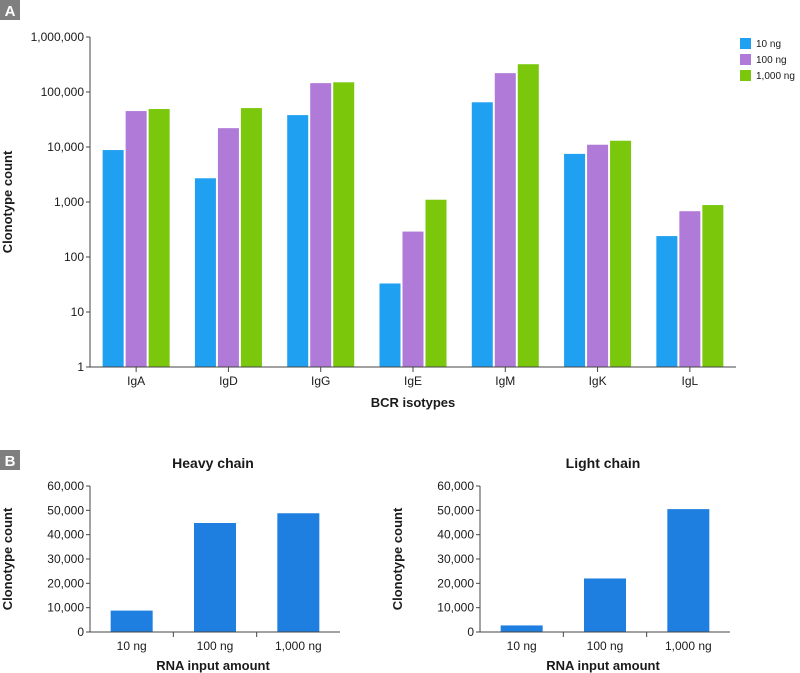 The width and height of the screenshot is (800, 673). I want to click on panel-label-a: A, so click(10, 11).